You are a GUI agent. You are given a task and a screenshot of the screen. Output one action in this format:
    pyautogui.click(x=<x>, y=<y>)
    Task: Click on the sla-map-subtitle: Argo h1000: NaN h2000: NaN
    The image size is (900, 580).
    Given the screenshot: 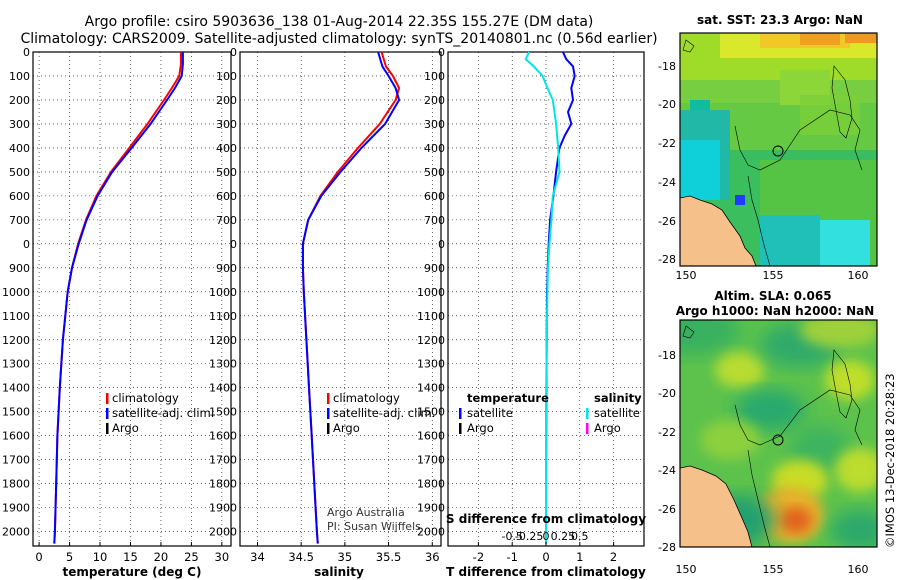 What is the action you would take?
    pyautogui.click(x=775, y=311)
    